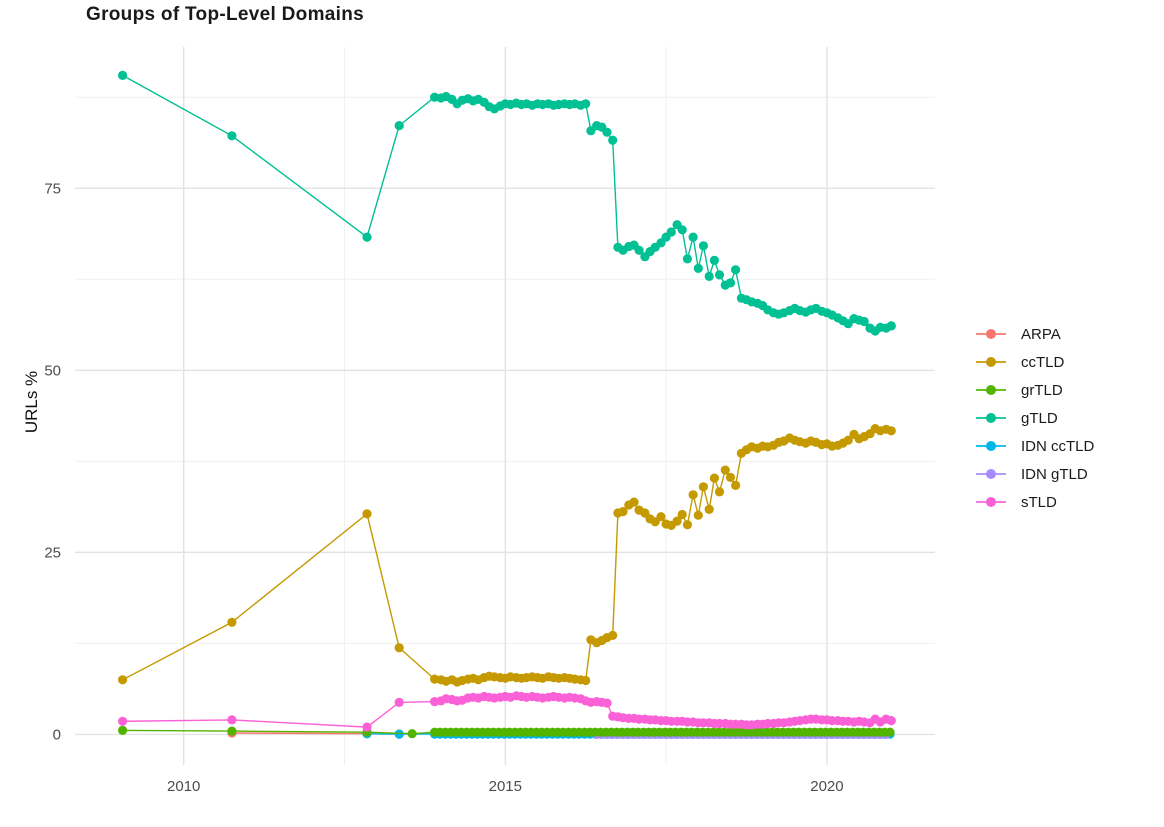 The width and height of the screenshot is (1164, 827). Describe the element at coordinates (183, 786) in the screenshot. I see `x-tick-label: 2010` at that location.